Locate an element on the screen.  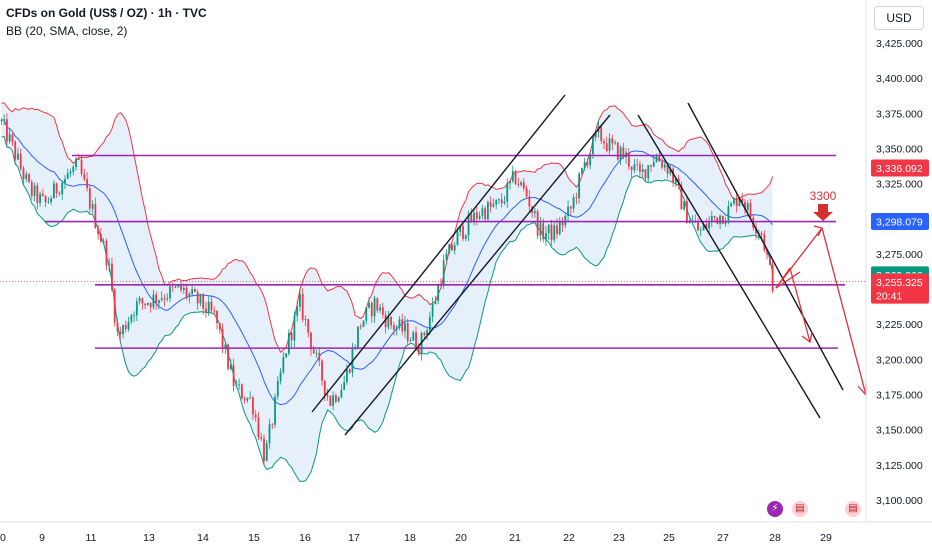
annotation-label: 3300 is located at coordinates (823, 196).